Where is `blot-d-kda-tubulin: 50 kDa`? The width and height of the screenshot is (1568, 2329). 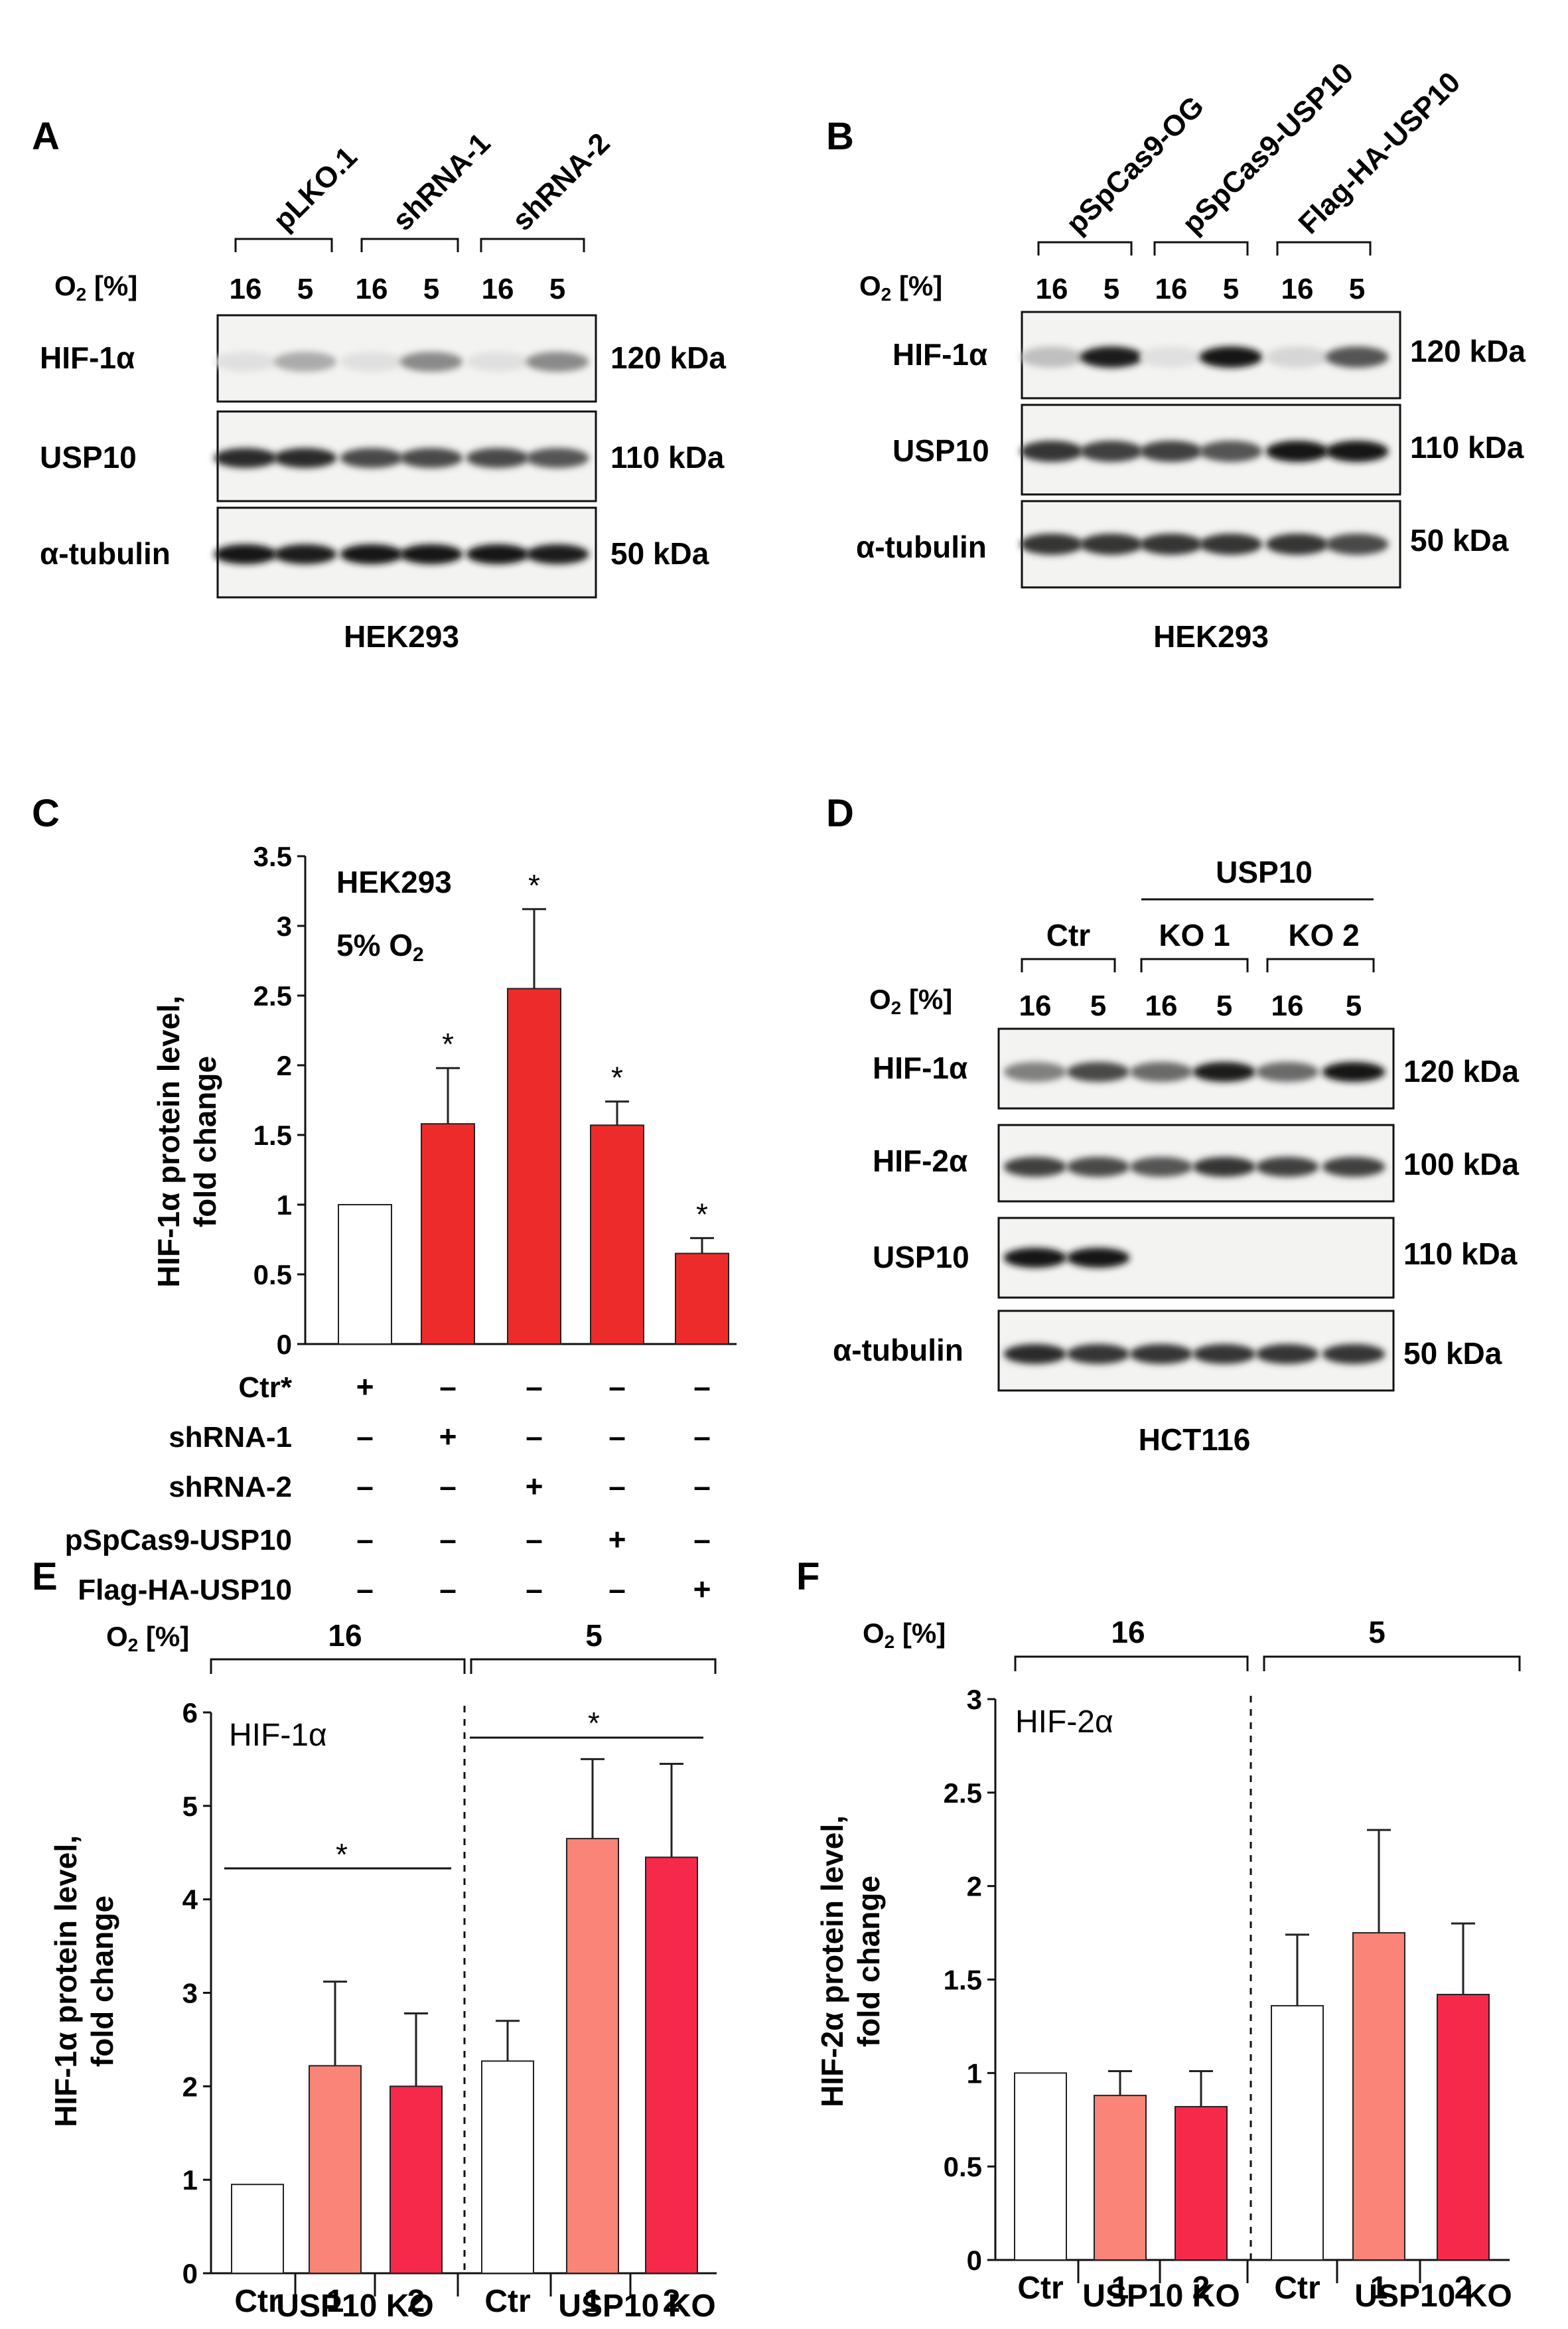
blot-d-kda-tubulin: 50 kDa is located at coordinates (1452, 1354).